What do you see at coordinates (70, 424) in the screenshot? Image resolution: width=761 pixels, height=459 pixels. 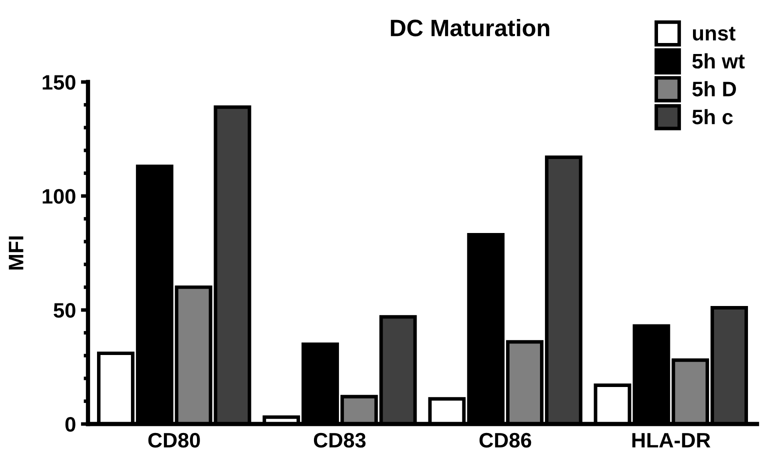 I see `y-tick-label: 0` at bounding box center [70, 424].